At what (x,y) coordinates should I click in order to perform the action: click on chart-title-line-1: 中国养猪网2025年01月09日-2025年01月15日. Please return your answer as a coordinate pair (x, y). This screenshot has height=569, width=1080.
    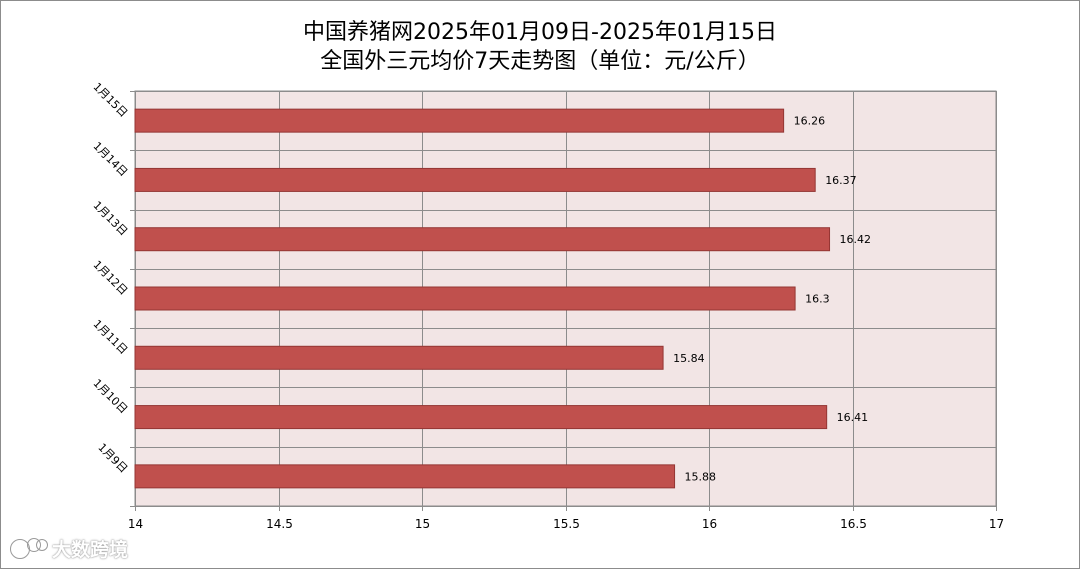
    Looking at the image, I should click on (540, 32).